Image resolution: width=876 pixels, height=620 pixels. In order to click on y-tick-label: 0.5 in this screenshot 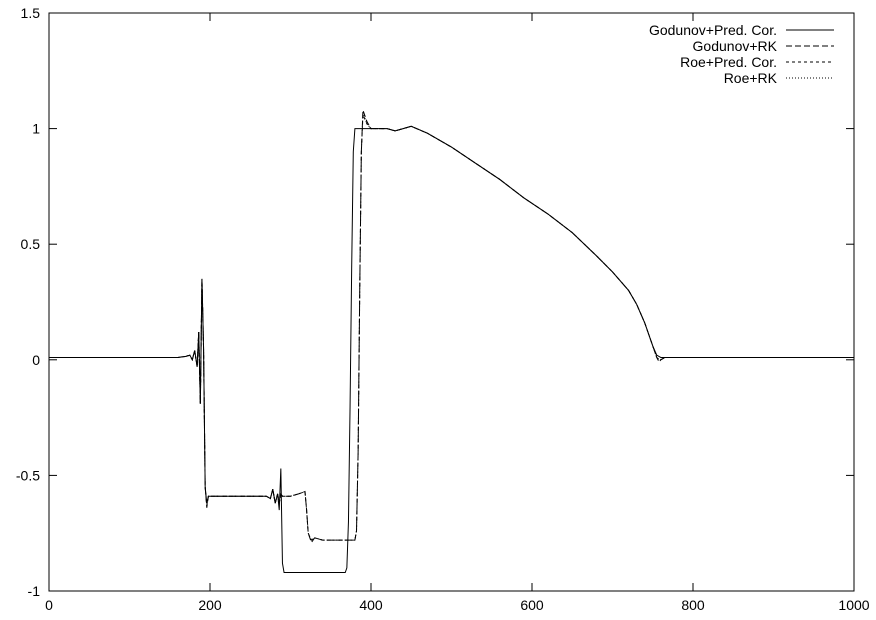, I will do `click(31, 244)`.